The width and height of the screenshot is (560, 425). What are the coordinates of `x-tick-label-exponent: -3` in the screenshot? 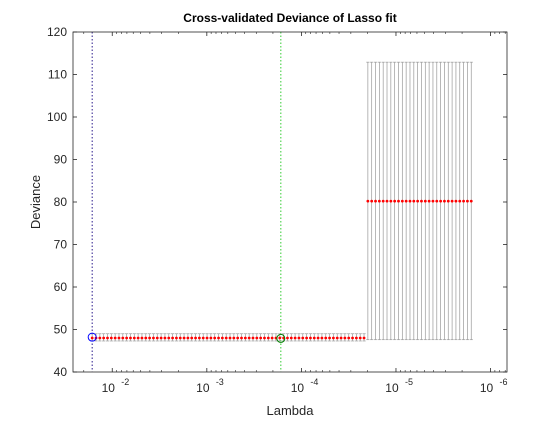 It's located at (220, 382).